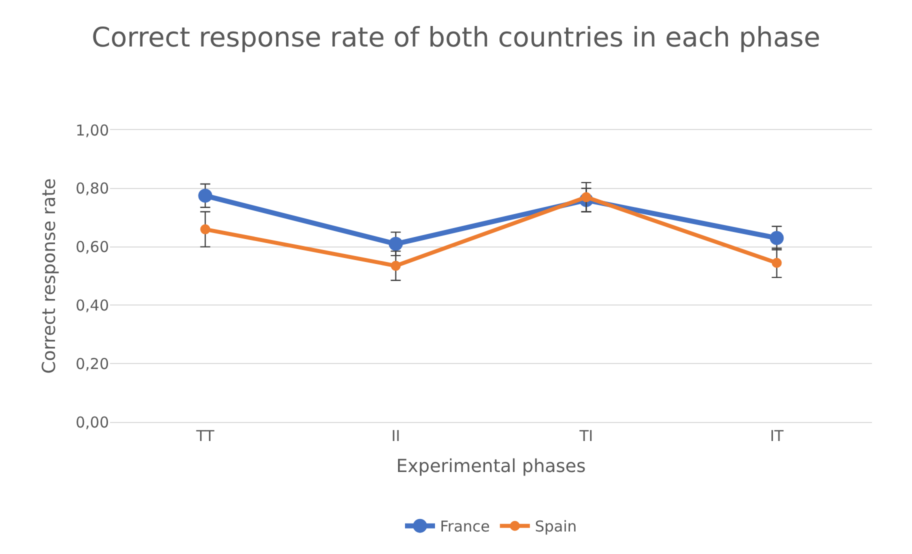 This screenshot has width=912, height=554. Describe the element at coordinates (586, 436) in the screenshot. I see `x-tick-label: TI` at that location.